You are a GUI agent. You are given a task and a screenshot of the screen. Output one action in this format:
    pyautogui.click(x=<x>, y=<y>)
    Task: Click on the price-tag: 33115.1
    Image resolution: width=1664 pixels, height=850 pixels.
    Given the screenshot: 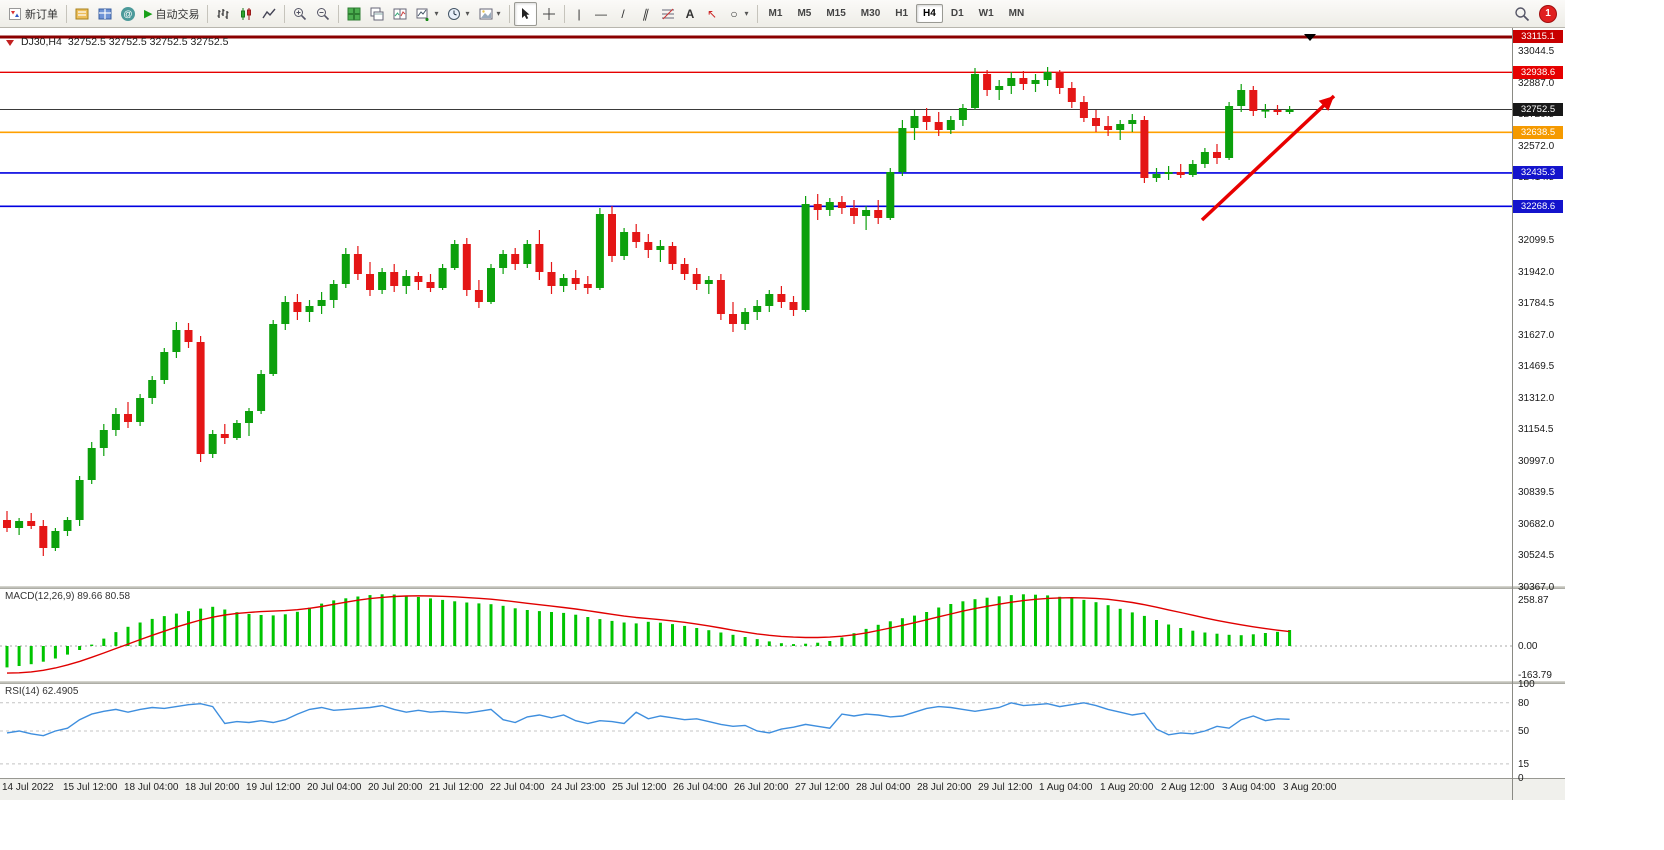 What is the action you would take?
    pyautogui.click(x=1538, y=36)
    